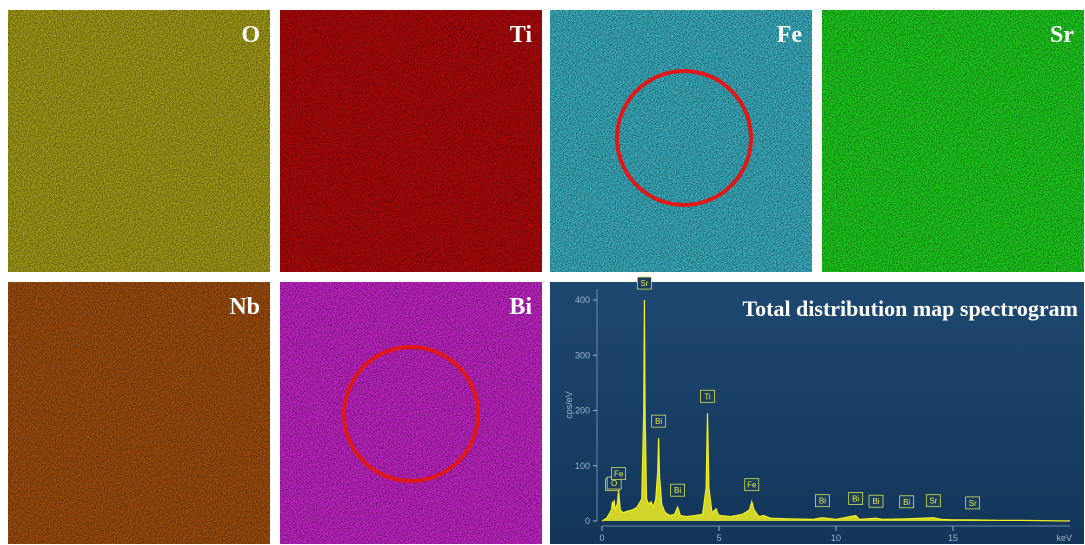 The height and width of the screenshot is (545, 1085). Describe the element at coordinates (250, 35) in the screenshot. I see `element-label: O` at that location.